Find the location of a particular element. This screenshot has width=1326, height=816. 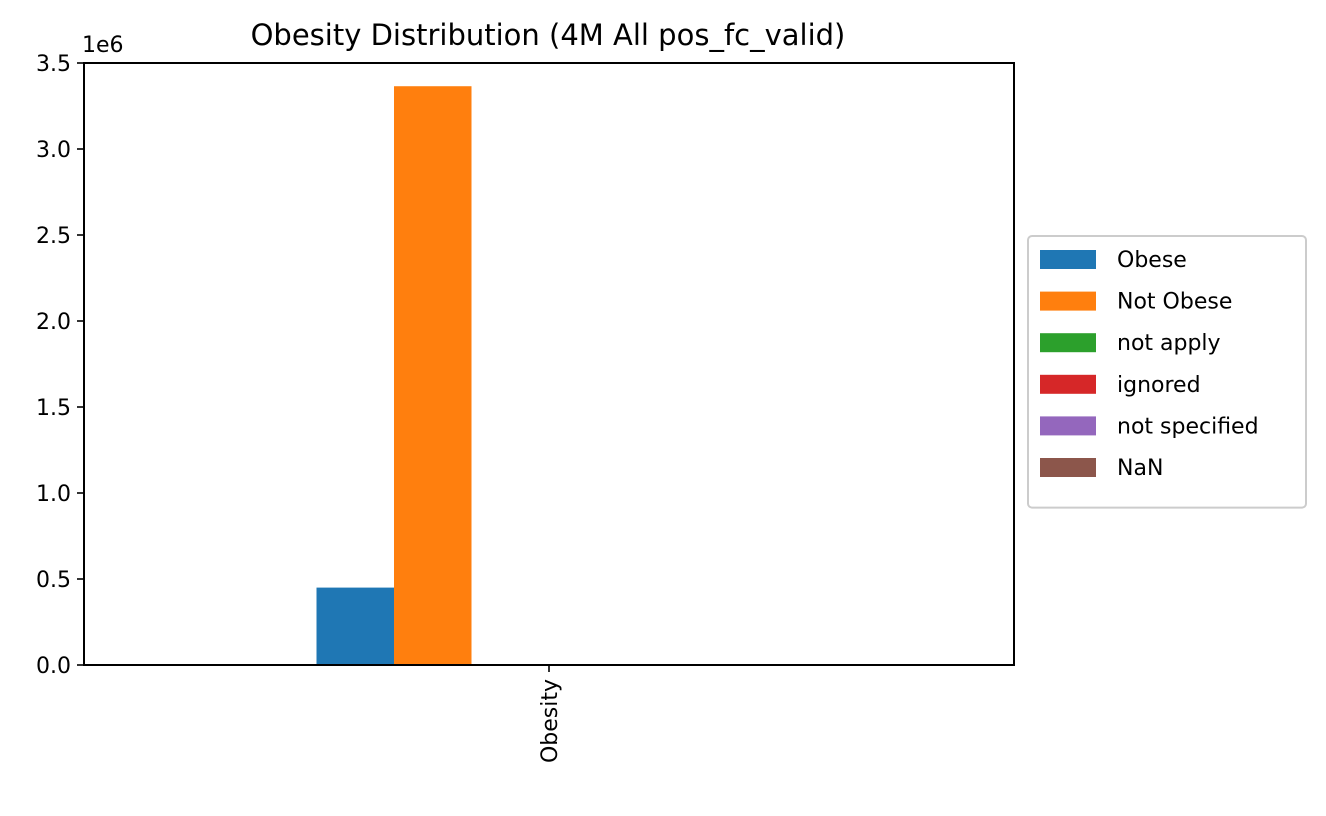

legend-label: Not Obese is located at coordinates (1174, 302).